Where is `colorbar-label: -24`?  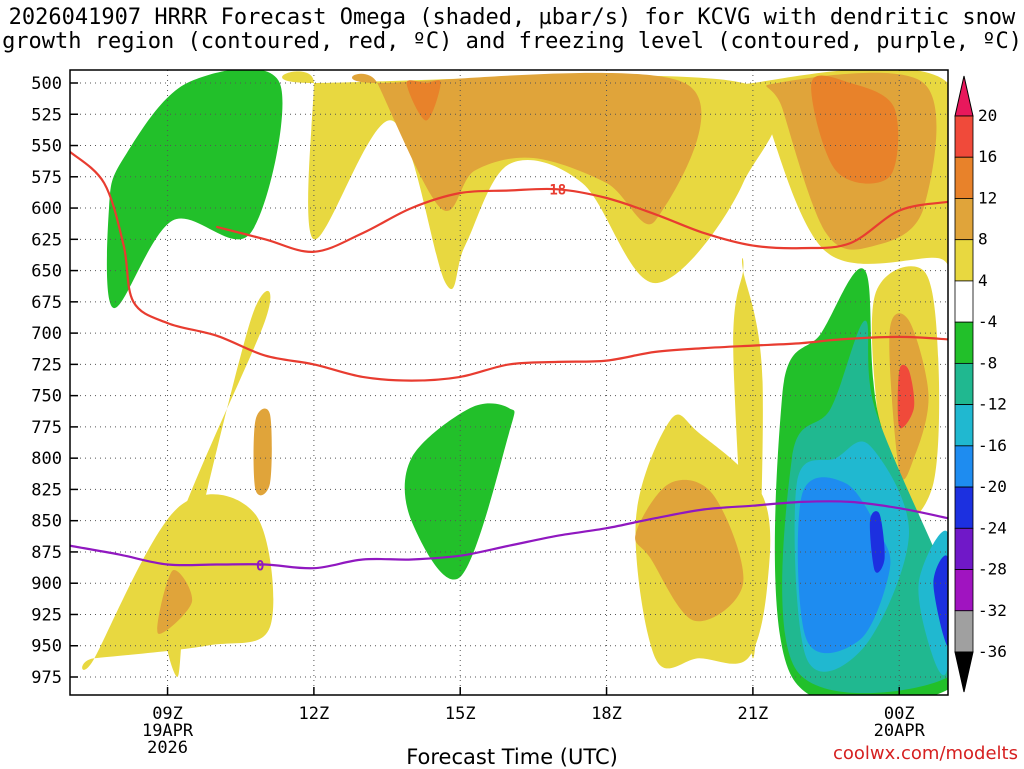
colorbar-label: -24 is located at coordinates (992, 527).